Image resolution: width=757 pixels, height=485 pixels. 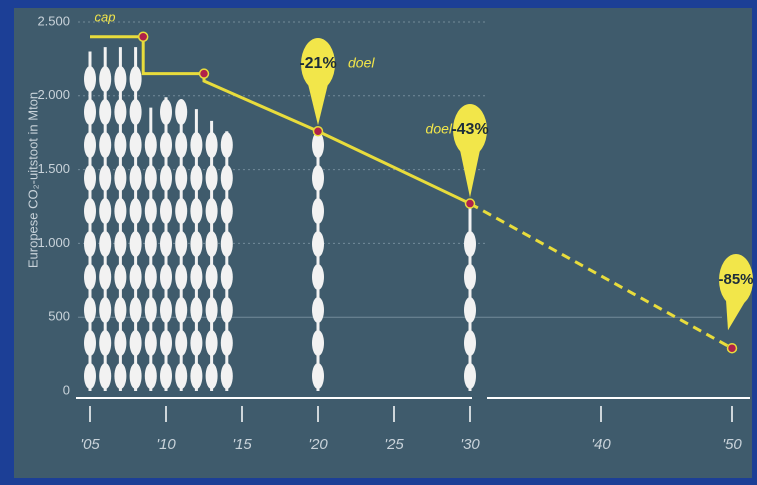 What do you see at coordinates (105, 16) in the screenshot?
I see `annotation: cap` at bounding box center [105, 16].